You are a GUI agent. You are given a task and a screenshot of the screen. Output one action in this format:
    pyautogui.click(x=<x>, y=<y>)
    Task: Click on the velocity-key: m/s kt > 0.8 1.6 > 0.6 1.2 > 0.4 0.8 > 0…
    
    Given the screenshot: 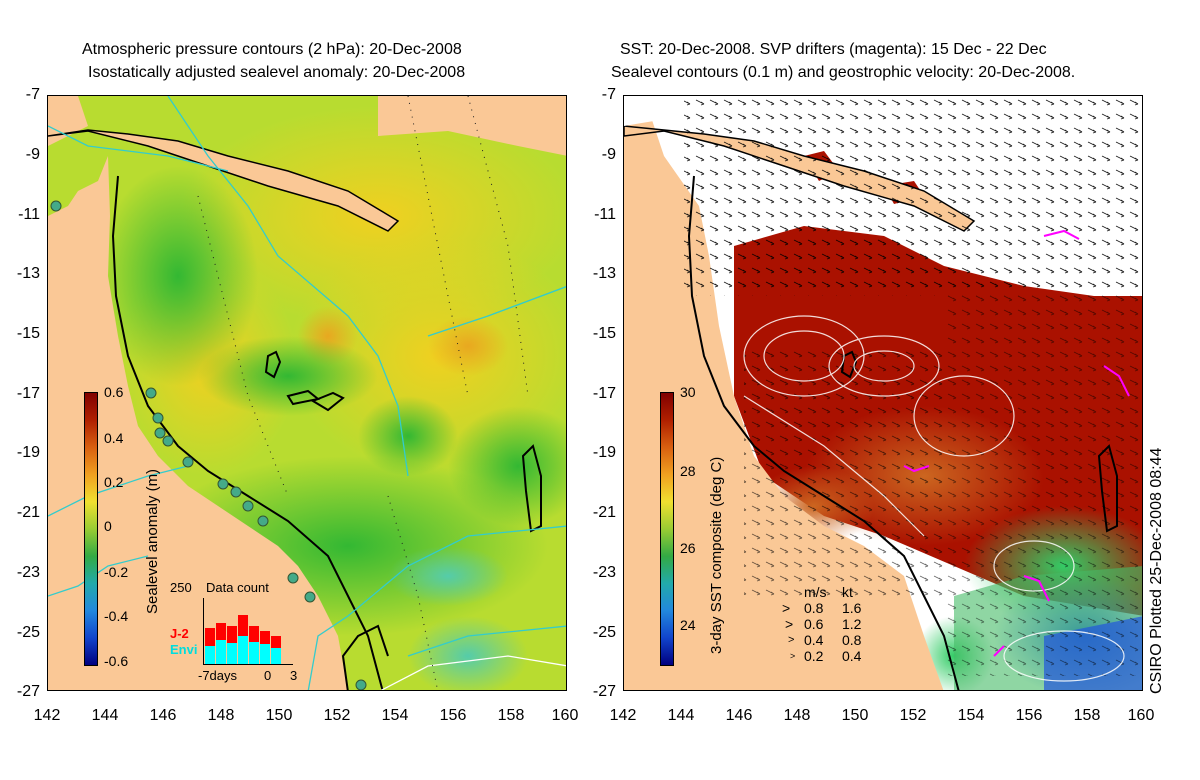 What is the action you would take?
    pyautogui.click(x=831, y=629)
    